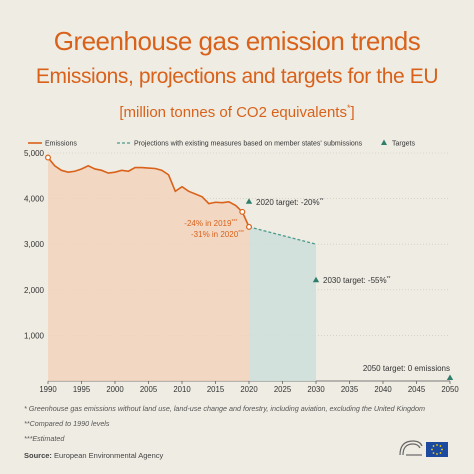 Image resolution: width=474 pixels, height=474 pixels. I want to click on x-tick-label: 2040, so click(383, 389).